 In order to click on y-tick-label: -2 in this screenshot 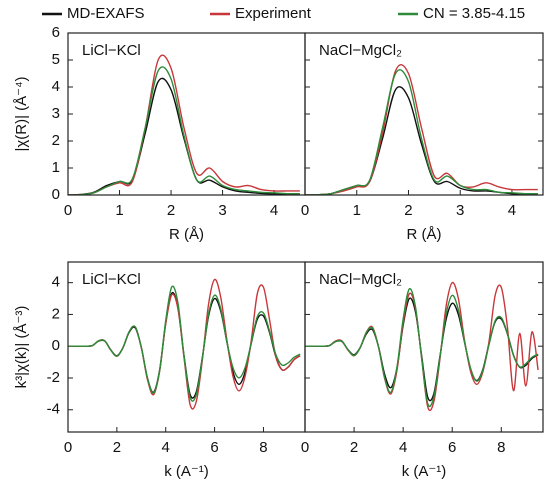, I will do `click(53, 377)`.